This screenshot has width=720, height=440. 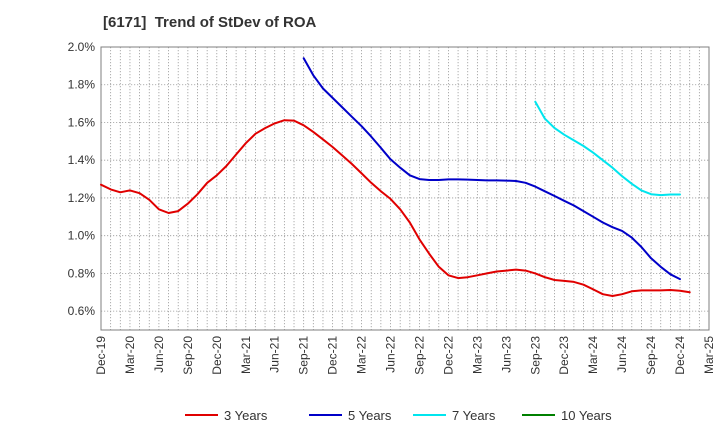 What do you see at coordinates (217, 355) in the screenshot?
I see `x-tick-label: Dec-20` at bounding box center [217, 355].